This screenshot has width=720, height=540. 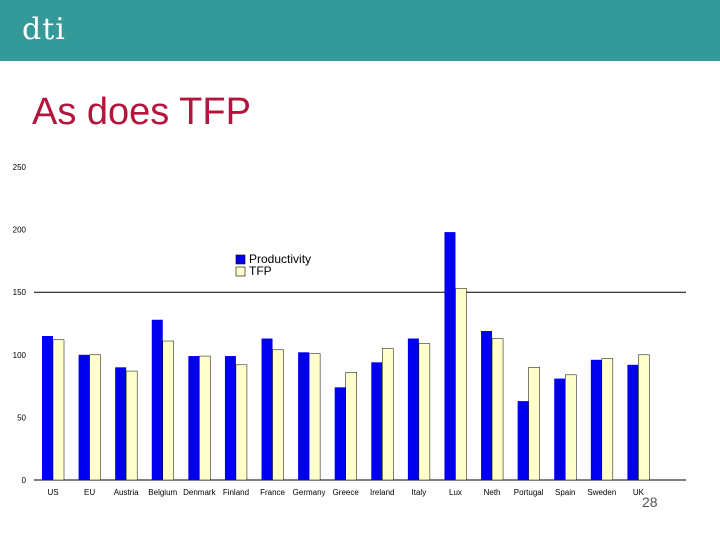 What do you see at coordinates (121, 423) in the screenshot?
I see `bar-productivity-austria` at bounding box center [121, 423].